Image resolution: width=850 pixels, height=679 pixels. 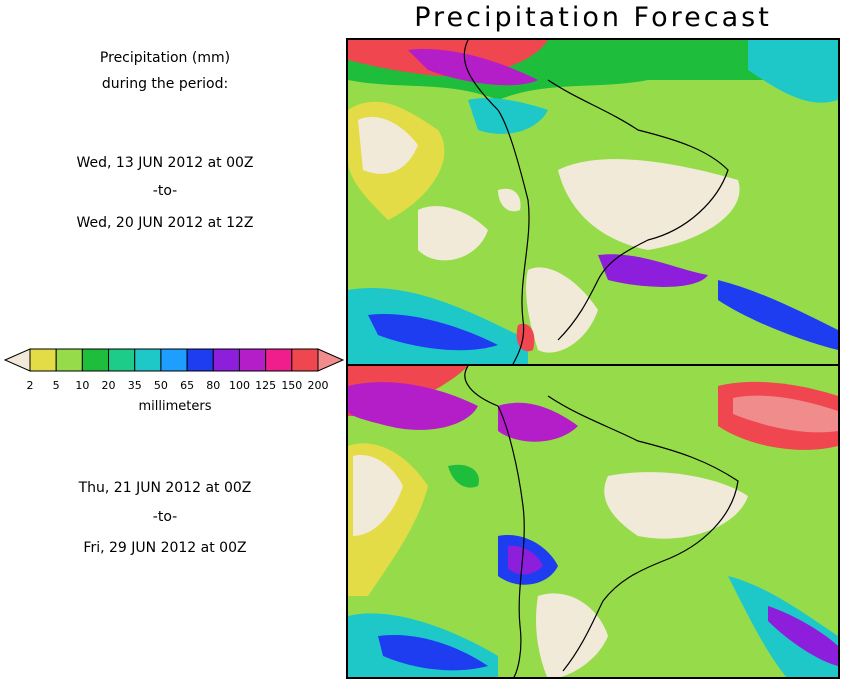 I want to click on colorbar-unit-label: millimeters, so click(x=175, y=406).